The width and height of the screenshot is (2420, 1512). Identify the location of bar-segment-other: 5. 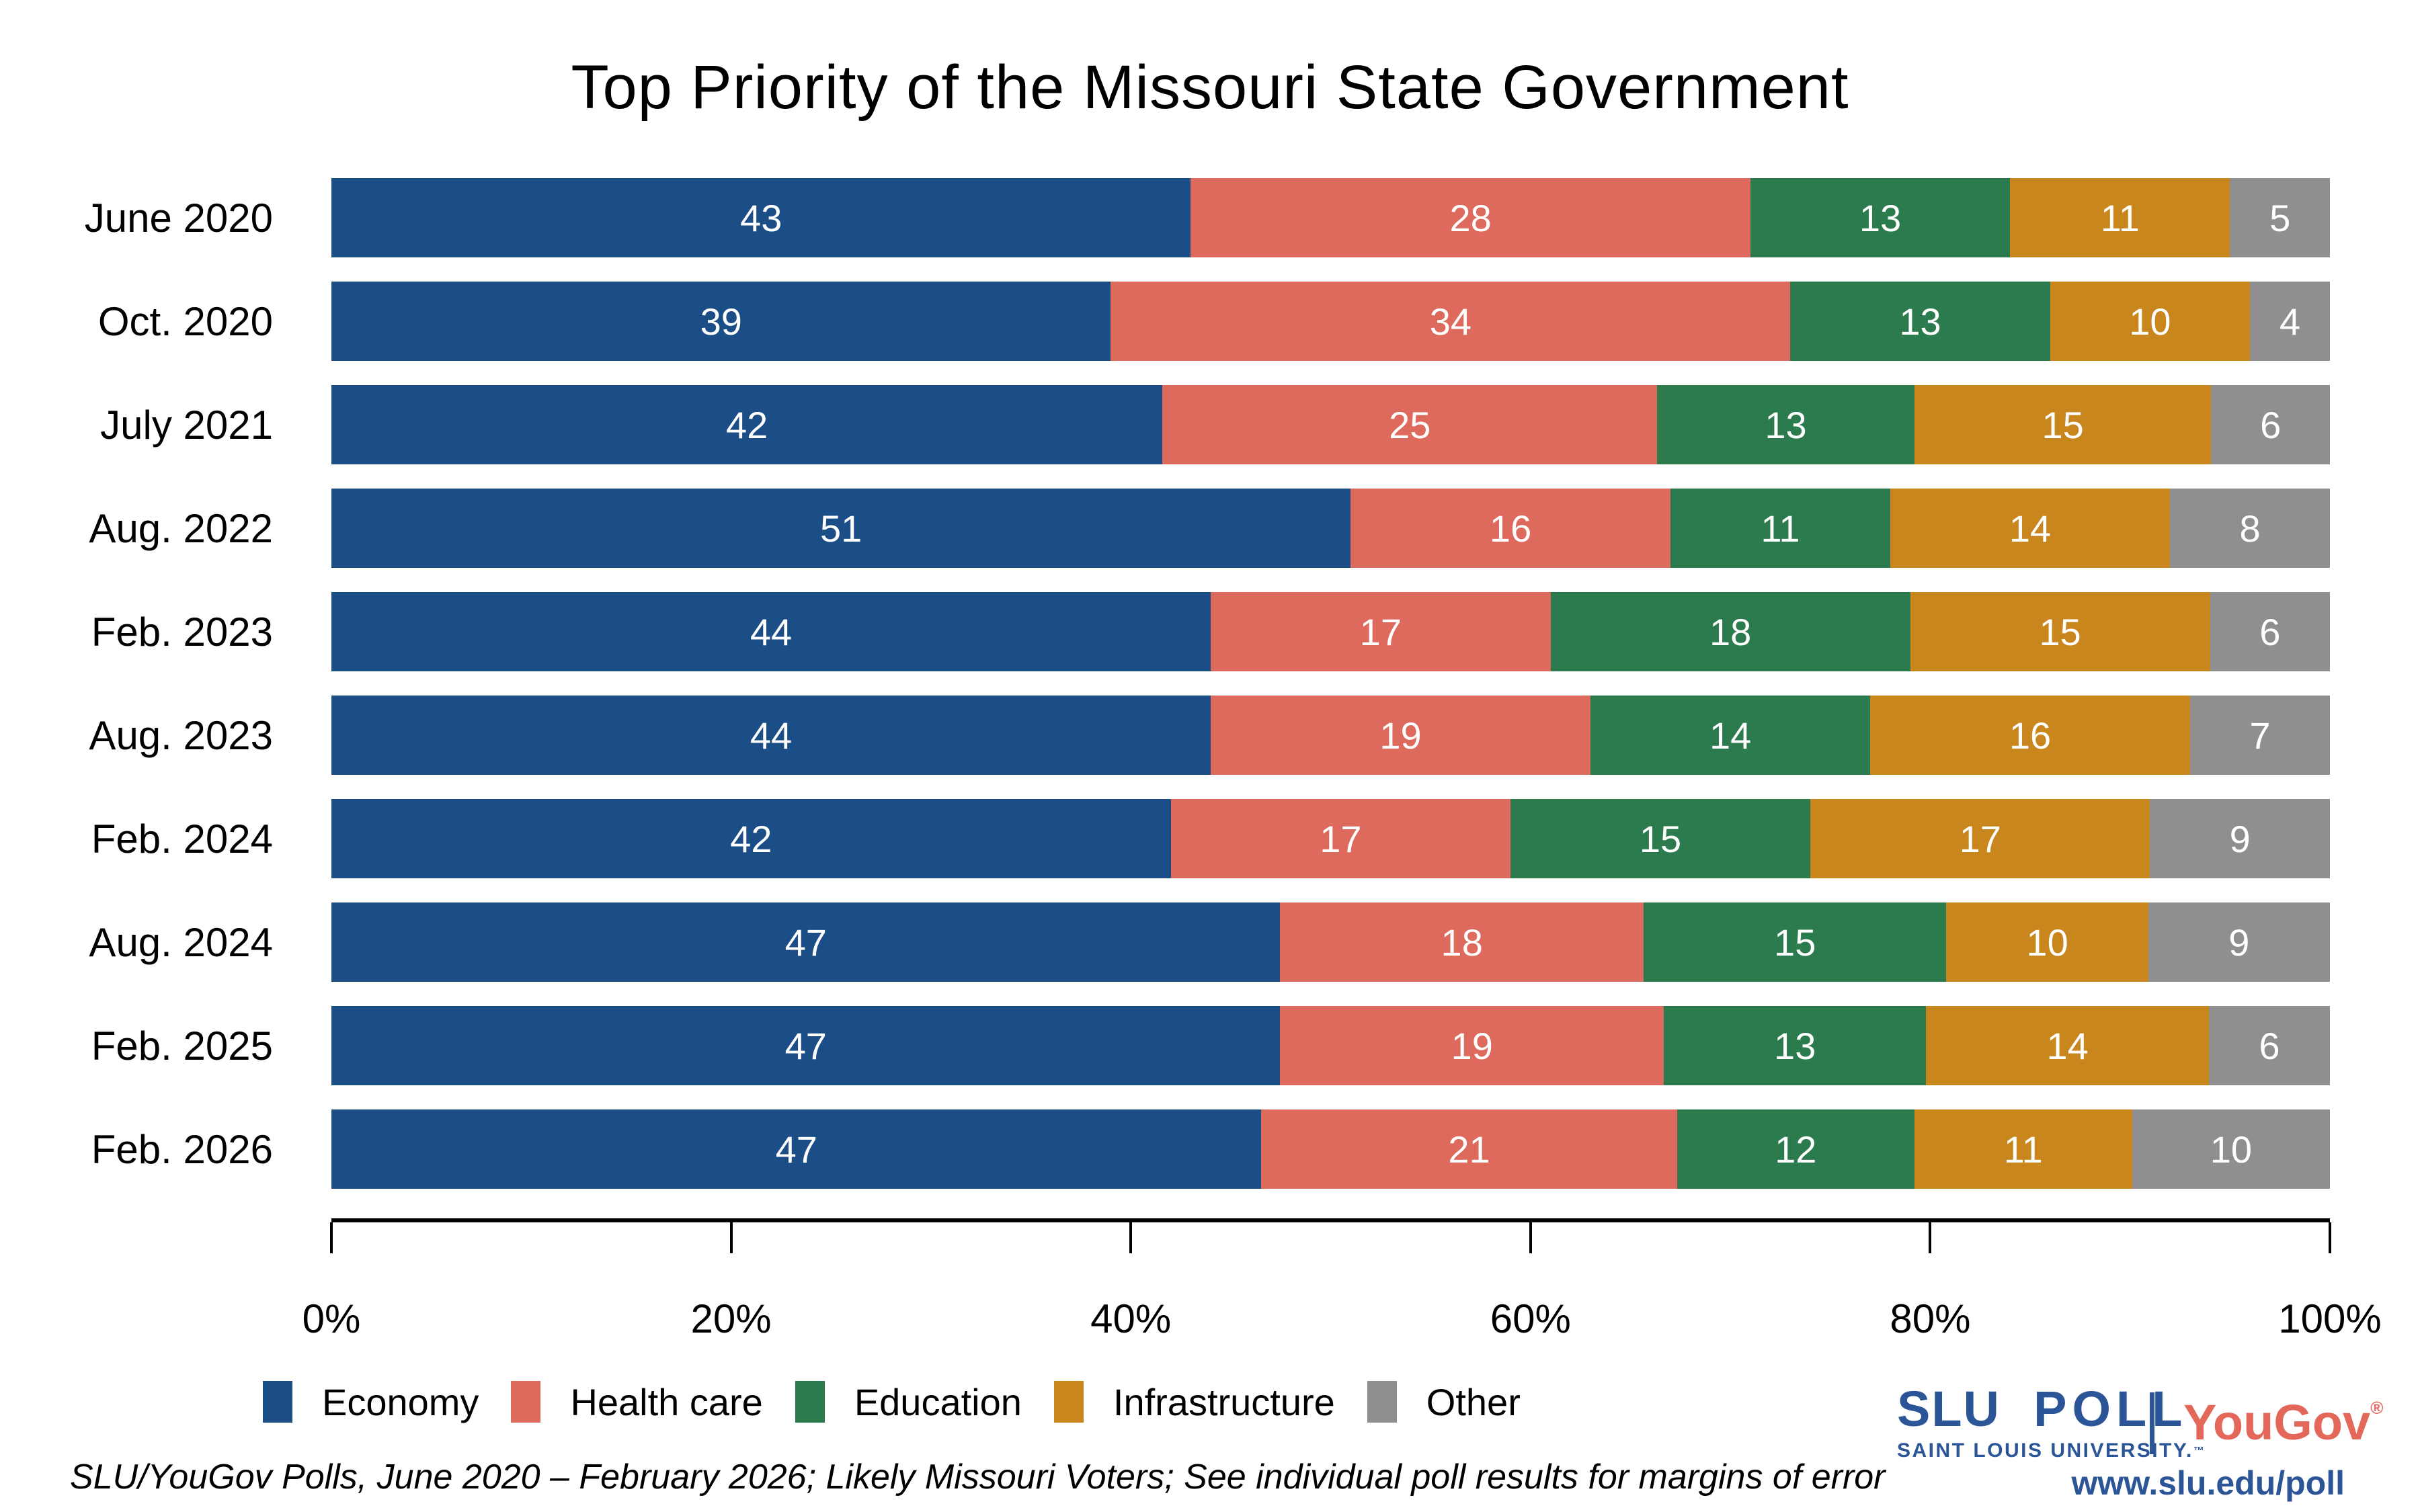
(2280, 217).